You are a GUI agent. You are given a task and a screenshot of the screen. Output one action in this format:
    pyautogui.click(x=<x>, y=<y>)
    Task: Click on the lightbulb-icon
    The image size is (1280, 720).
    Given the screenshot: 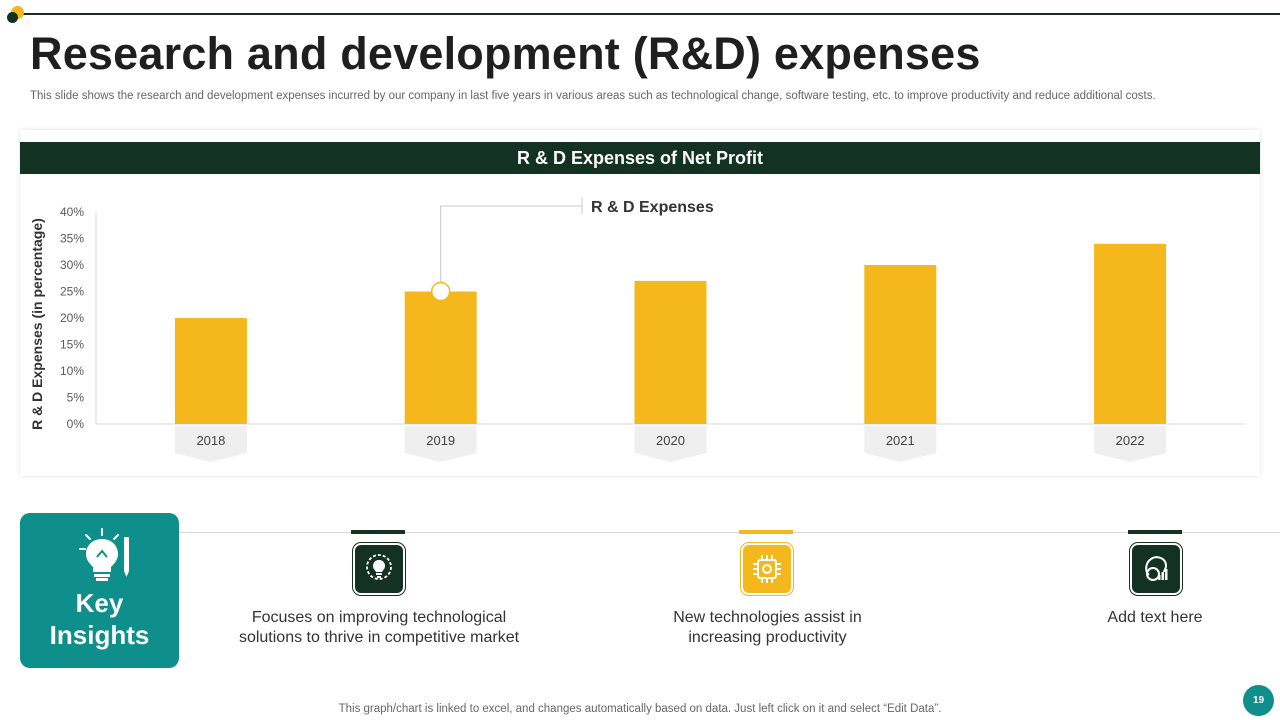 What is the action you would take?
    pyautogui.click(x=104, y=554)
    